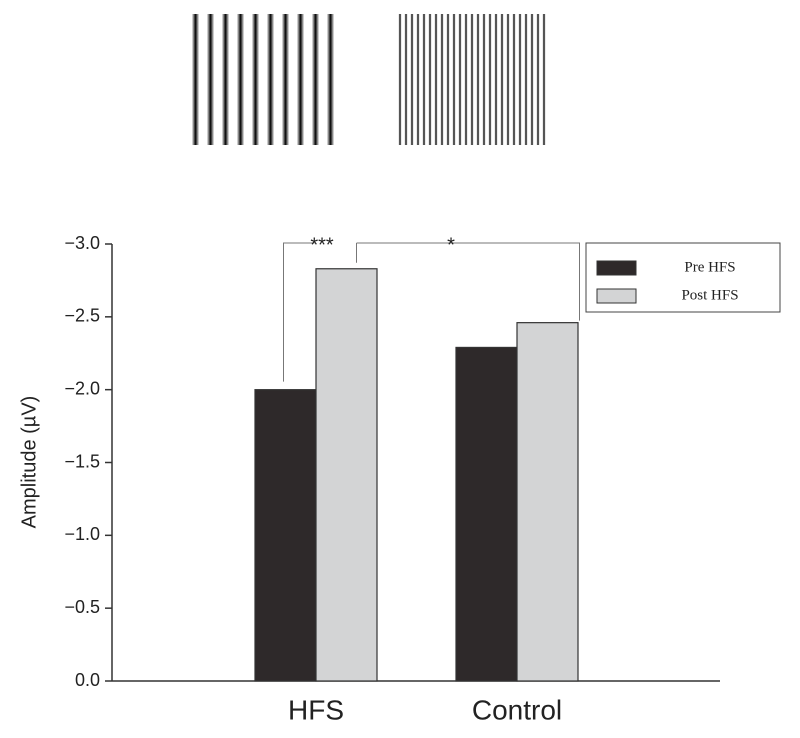 This screenshot has height=738, width=800. What do you see at coordinates (87, 680) in the screenshot?
I see `y-tick-label: 0.0` at bounding box center [87, 680].